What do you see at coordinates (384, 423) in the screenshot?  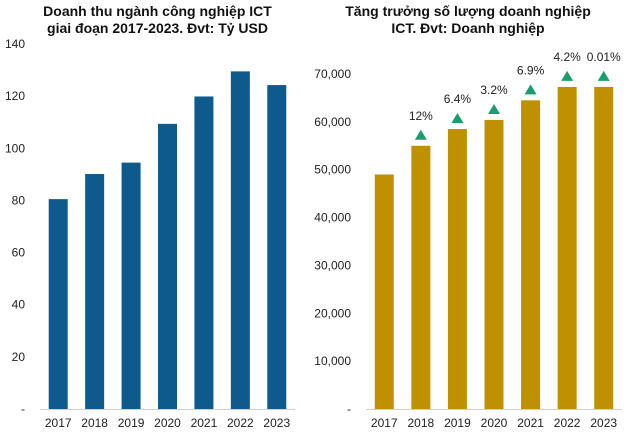 I see `right-x-tick-label: 2017` at bounding box center [384, 423].